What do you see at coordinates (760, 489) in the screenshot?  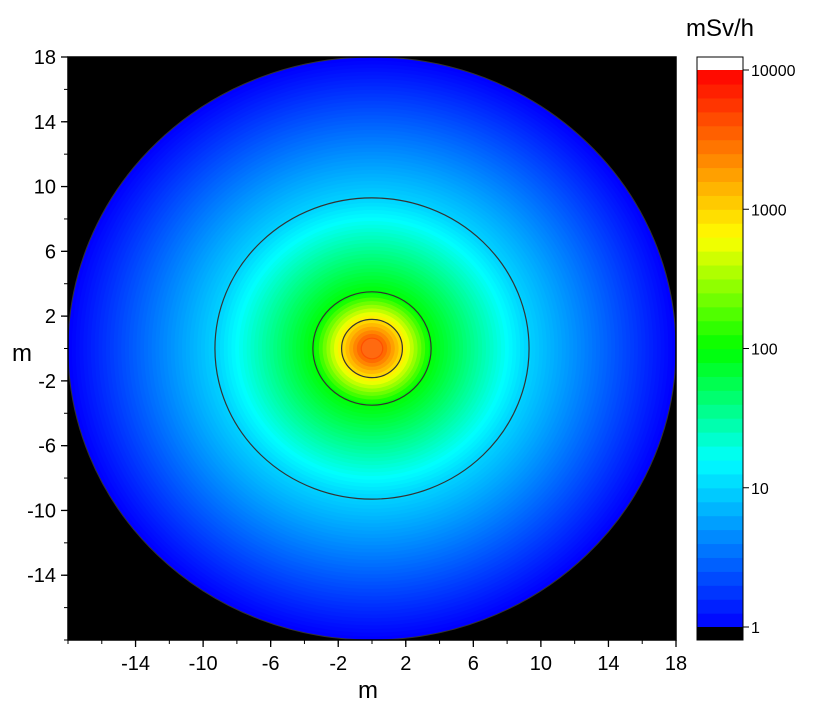 I see `colorbar-tick-label: 10` at bounding box center [760, 489].